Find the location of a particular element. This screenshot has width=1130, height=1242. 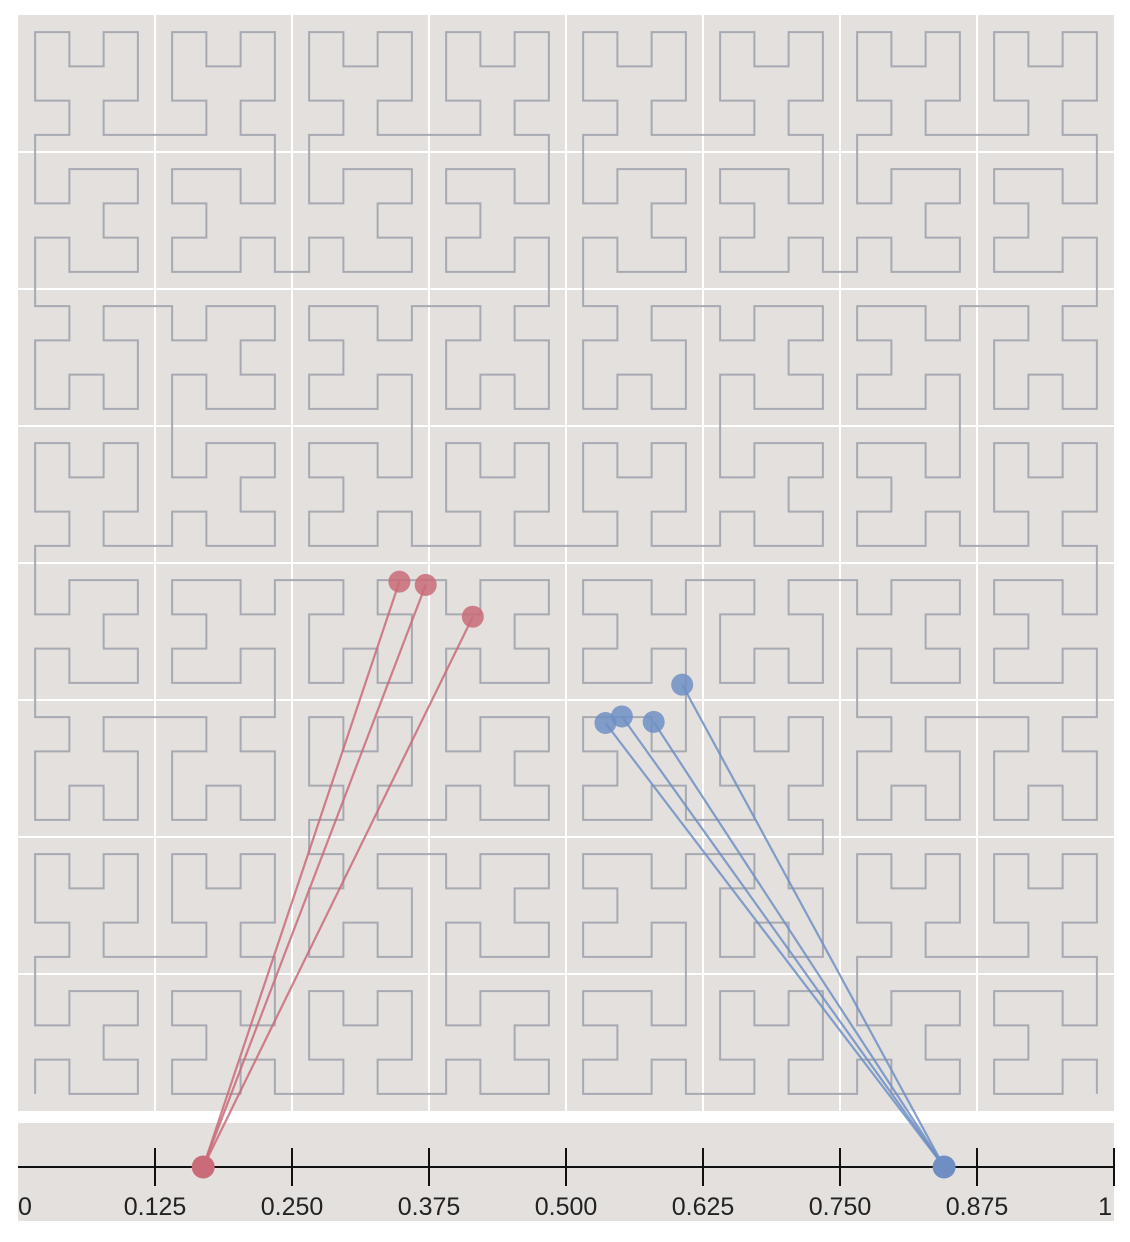

red-axis-point is located at coordinates (203, 1167).